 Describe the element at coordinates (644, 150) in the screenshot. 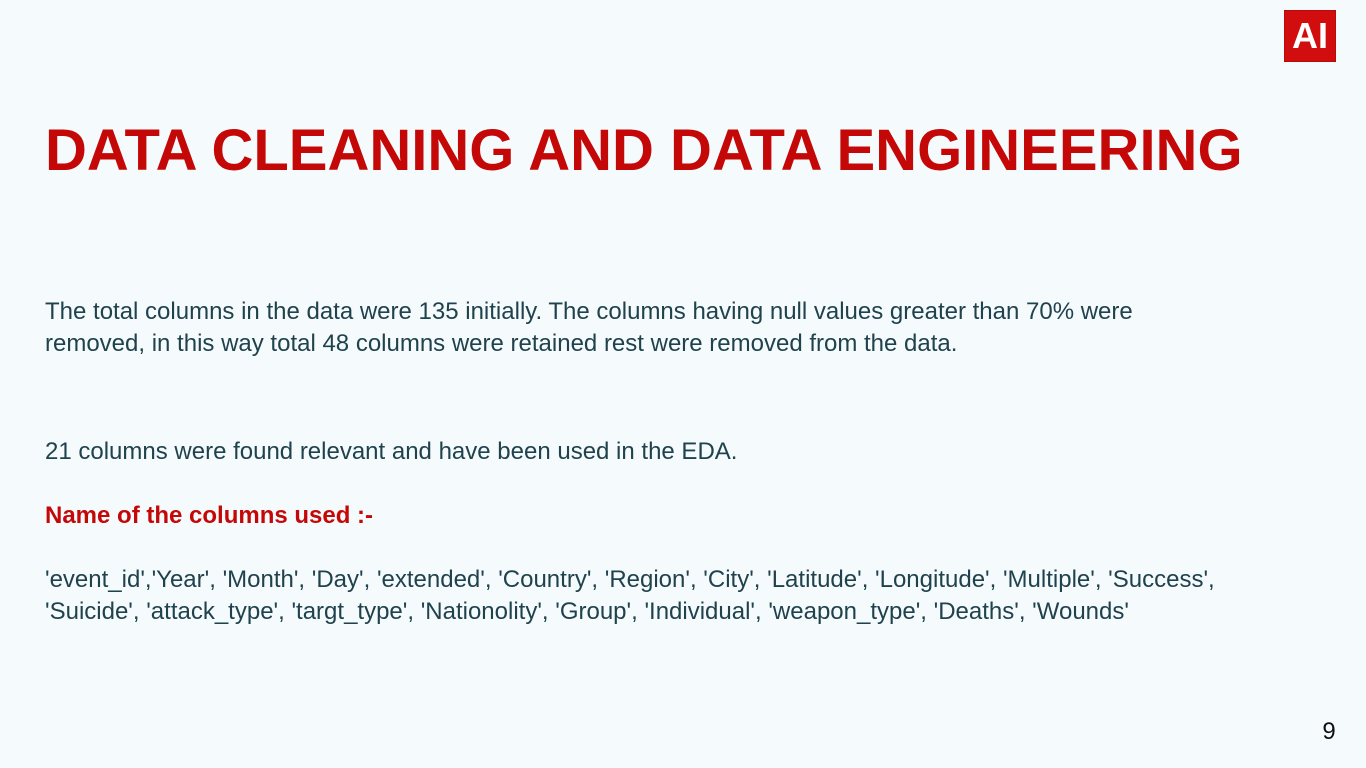

I see `slide-title: DATA CLEANING AND DATA ENGINEERING` at that location.